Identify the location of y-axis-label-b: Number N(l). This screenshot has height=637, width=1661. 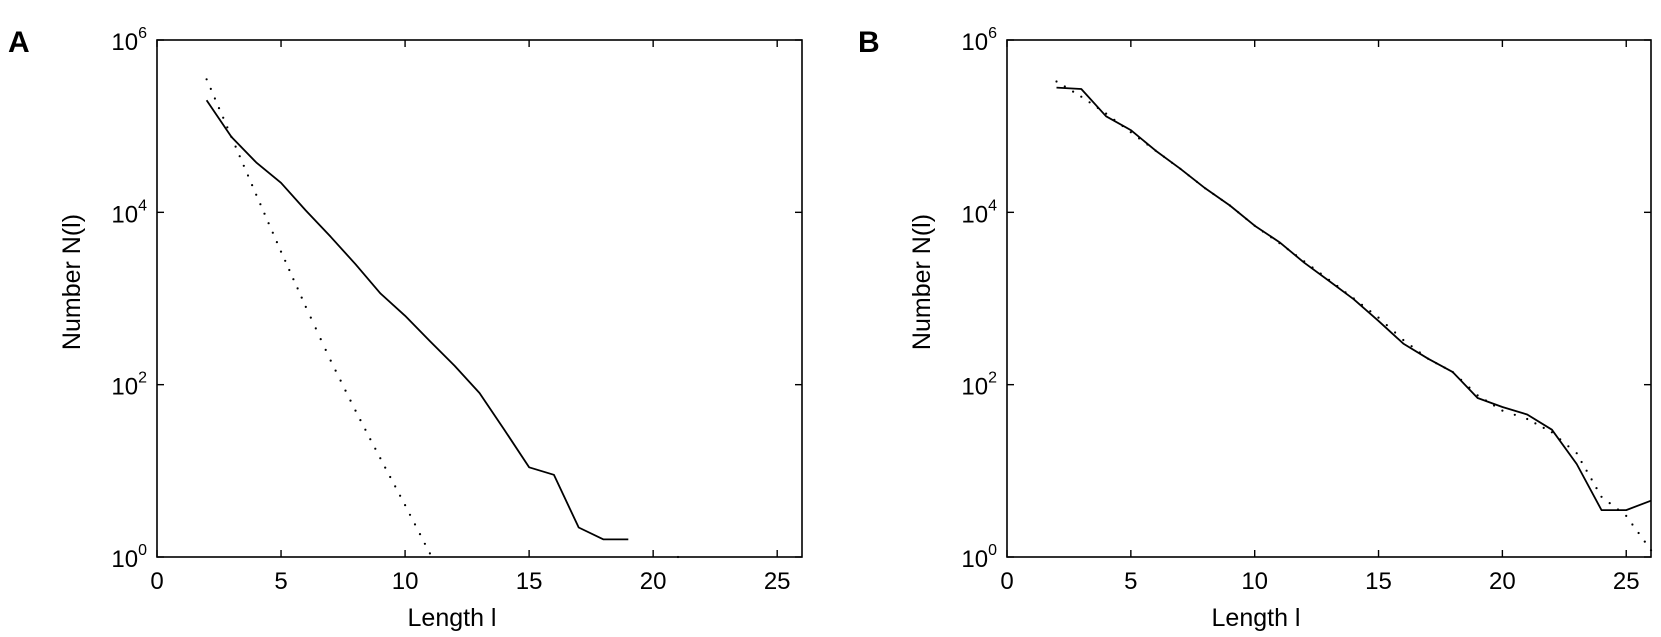
(922, 282).